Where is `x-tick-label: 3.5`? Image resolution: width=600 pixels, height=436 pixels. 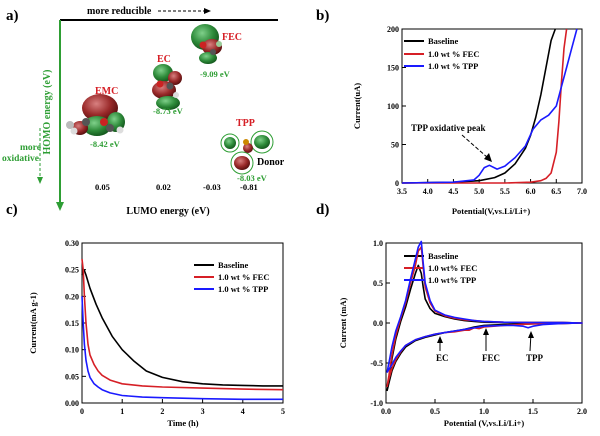
x-tick-label: 3.5 is located at coordinates (402, 191).